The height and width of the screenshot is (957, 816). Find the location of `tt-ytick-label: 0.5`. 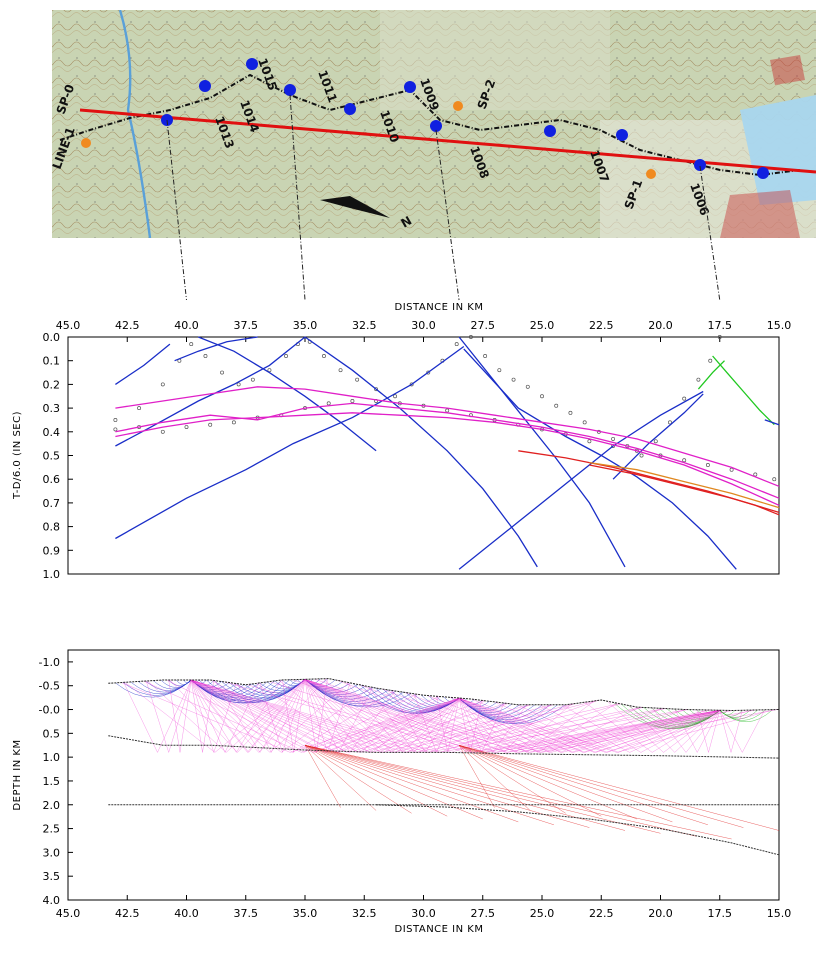

tt-ytick-label: 0.5 is located at coordinates (52, 456).